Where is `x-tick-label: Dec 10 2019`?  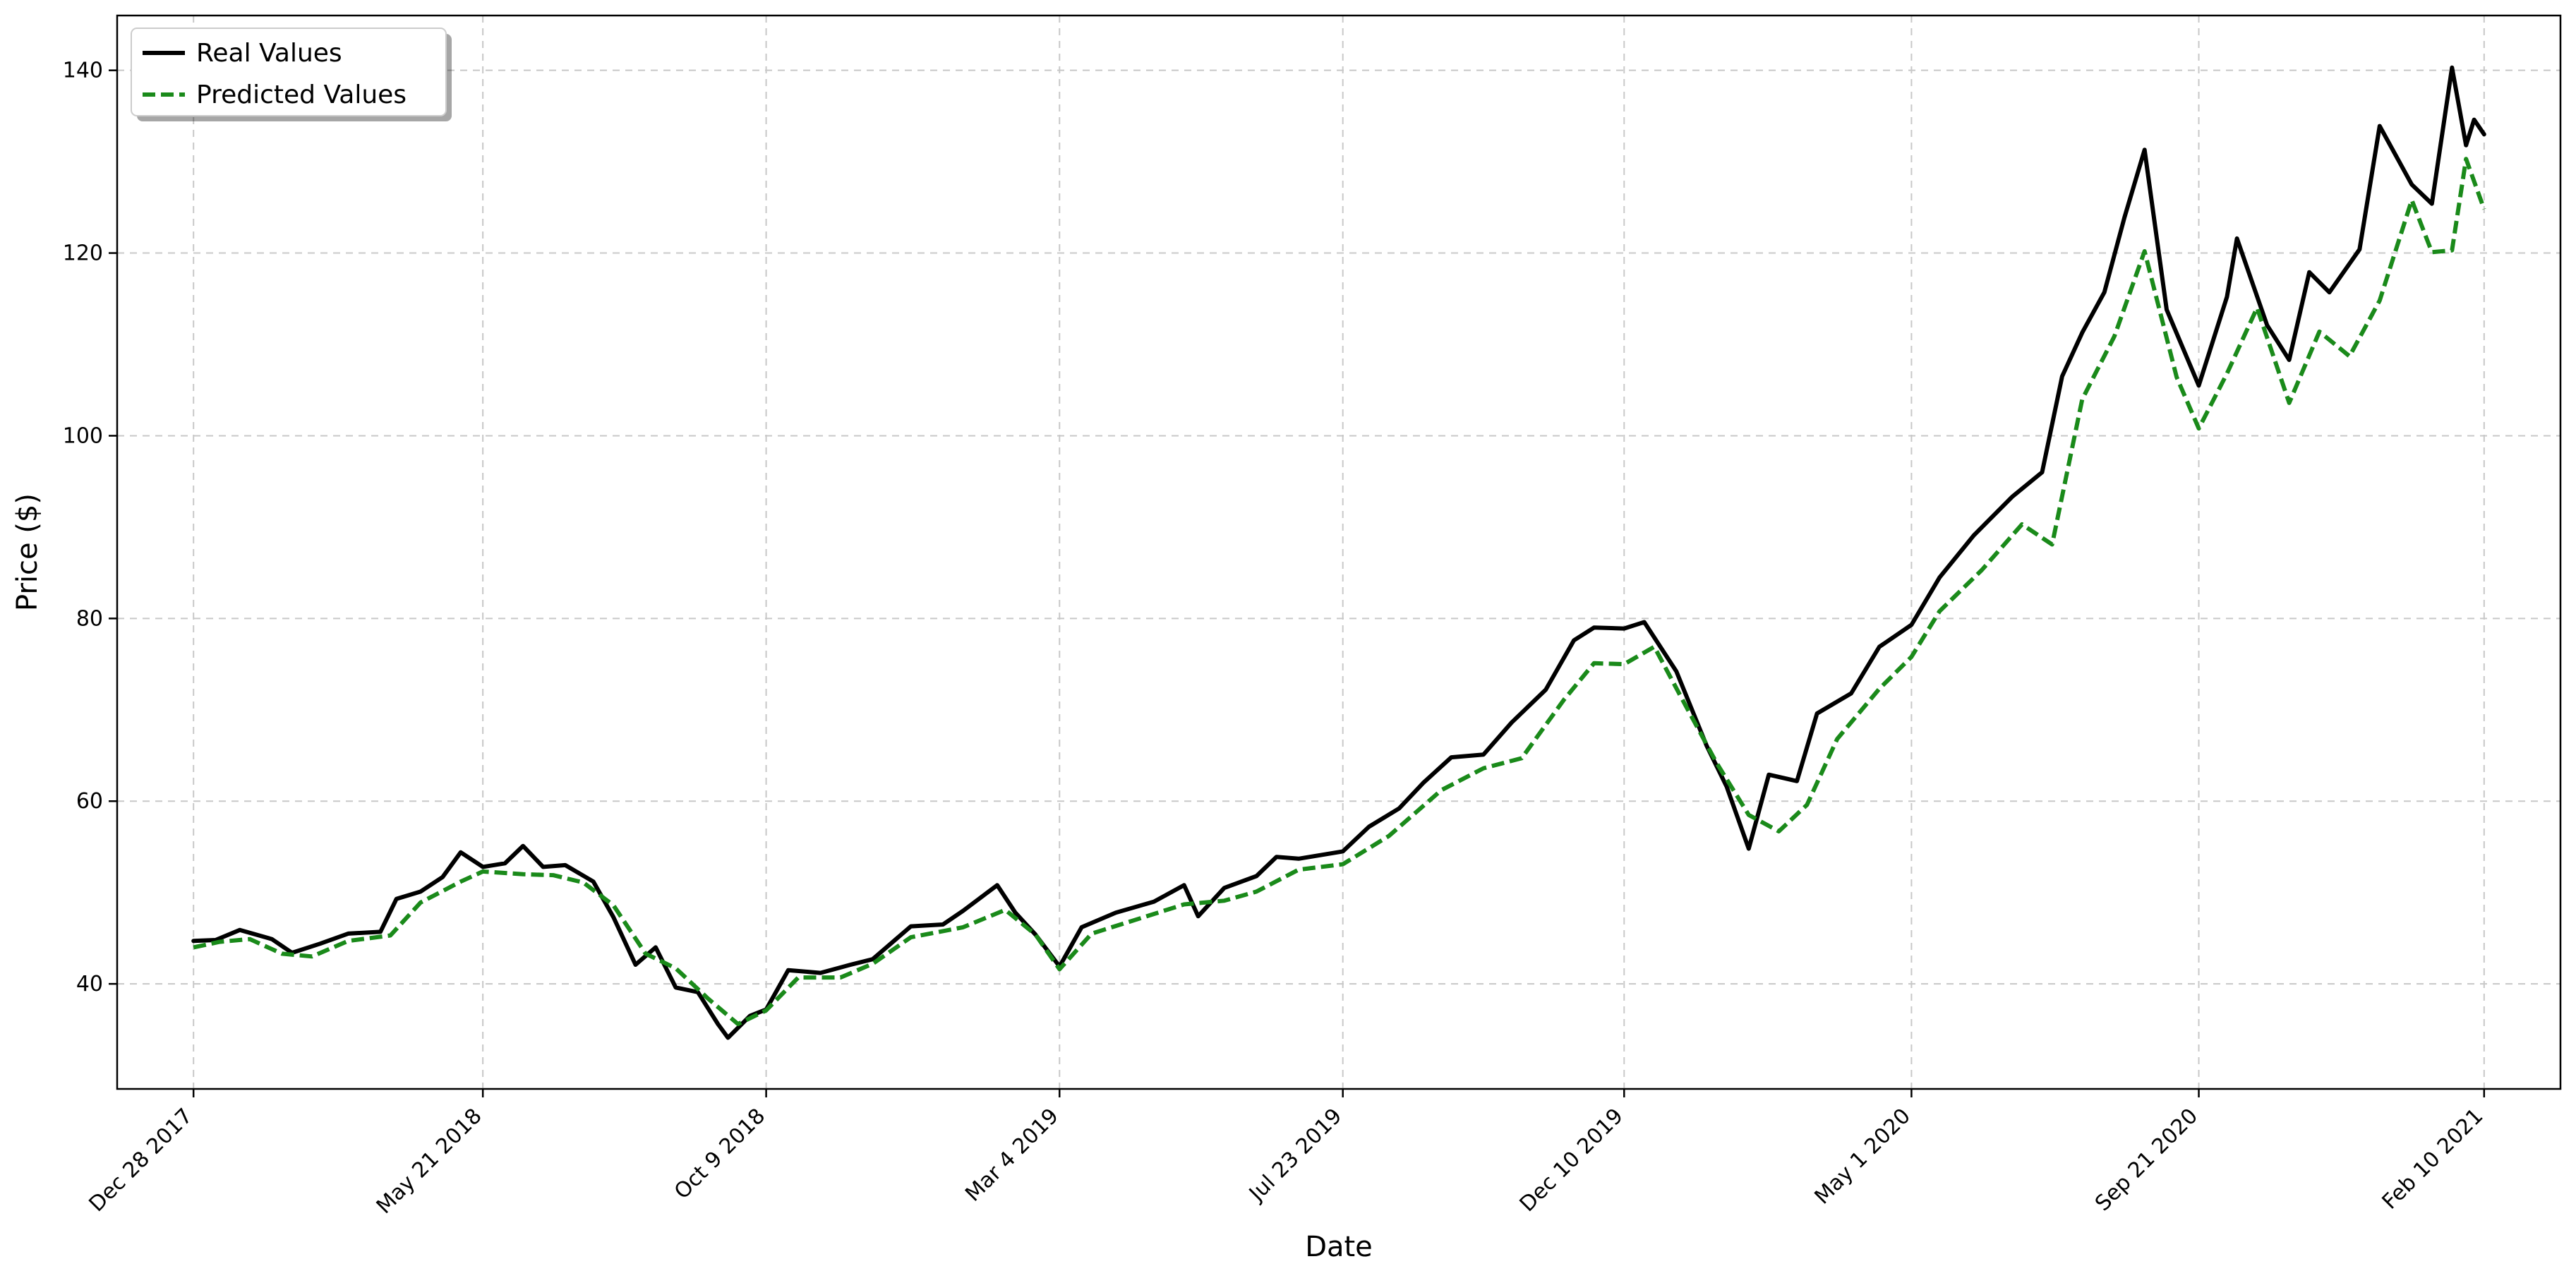 x-tick-label: Dec 10 2019 is located at coordinates (1571, 1161).